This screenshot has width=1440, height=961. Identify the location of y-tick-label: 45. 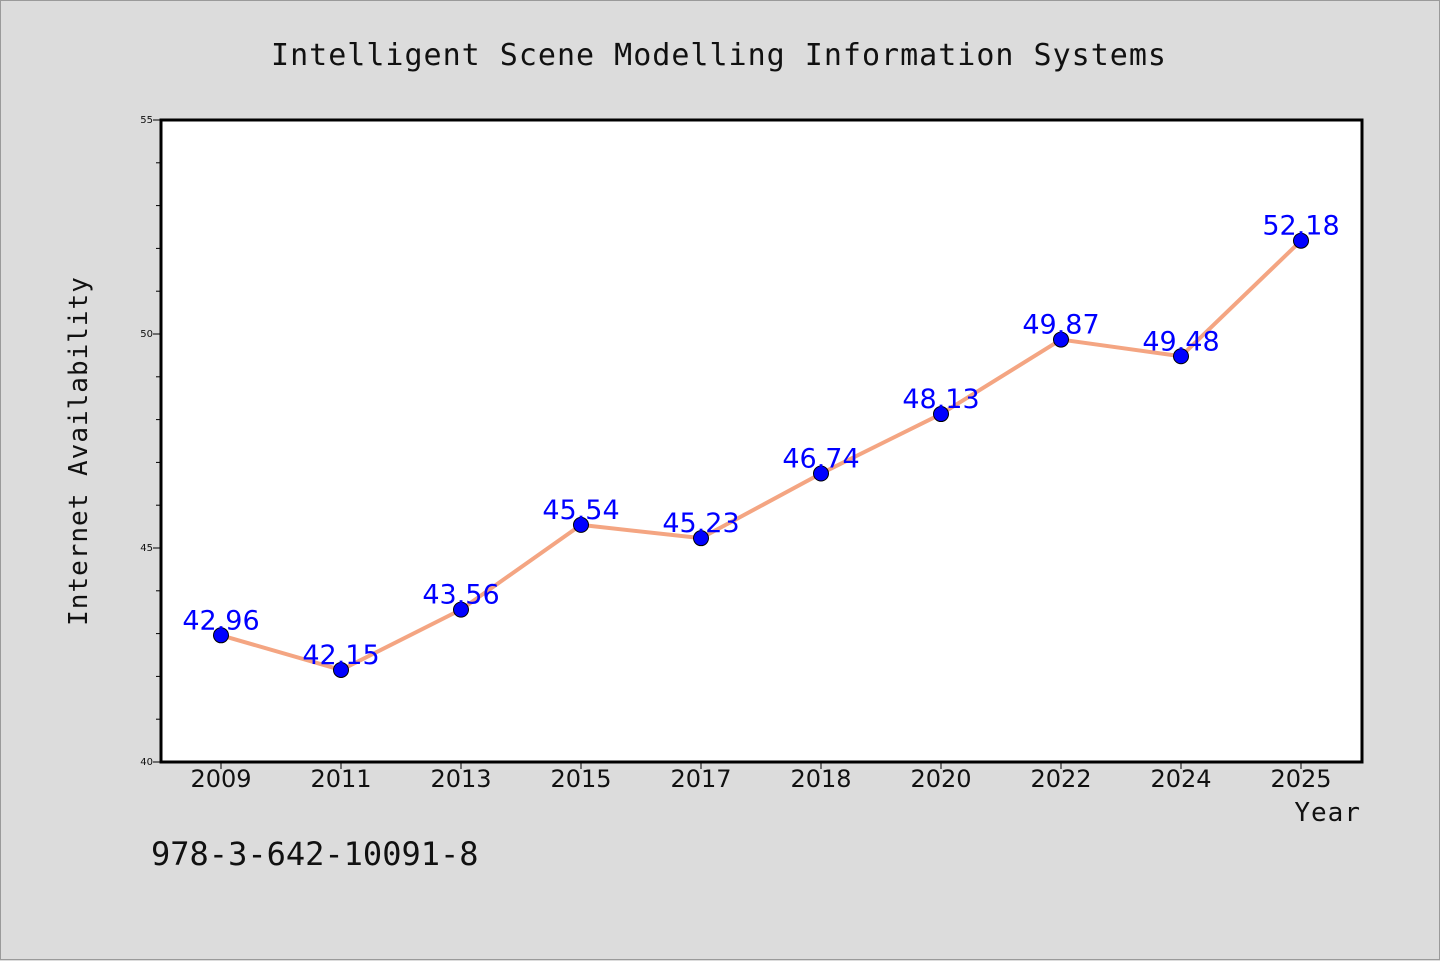
(146, 548).